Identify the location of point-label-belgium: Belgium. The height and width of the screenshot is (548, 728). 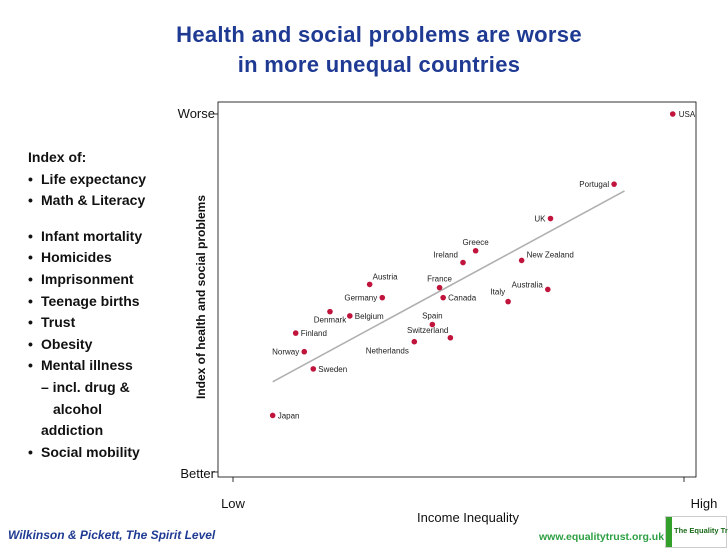
(369, 316).